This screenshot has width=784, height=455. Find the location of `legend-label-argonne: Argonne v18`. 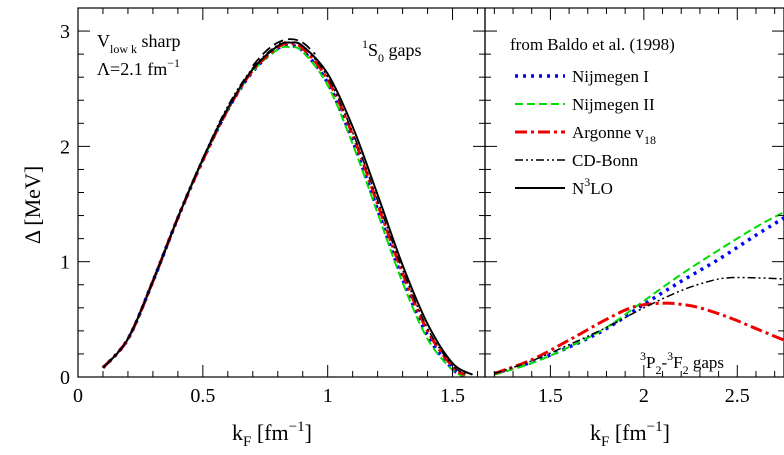

legend-label-argonne: Argonne v18 is located at coordinates (614, 135).